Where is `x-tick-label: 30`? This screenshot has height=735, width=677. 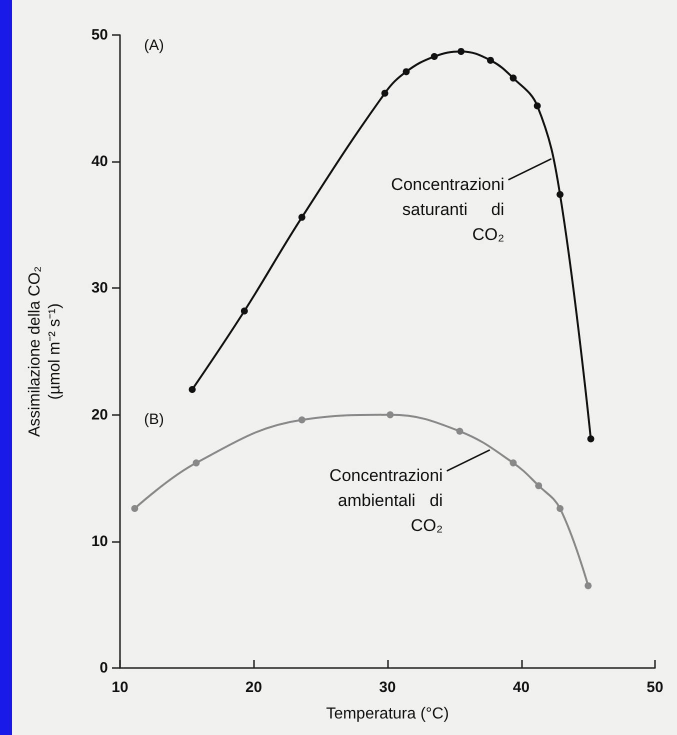
x-tick-label: 30 is located at coordinates (387, 687).